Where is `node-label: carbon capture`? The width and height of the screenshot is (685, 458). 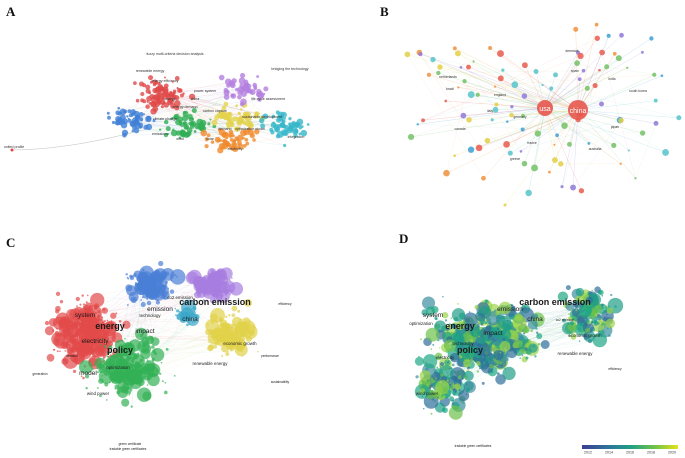
node-label: carbon capture is located at coordinates (215, 111).